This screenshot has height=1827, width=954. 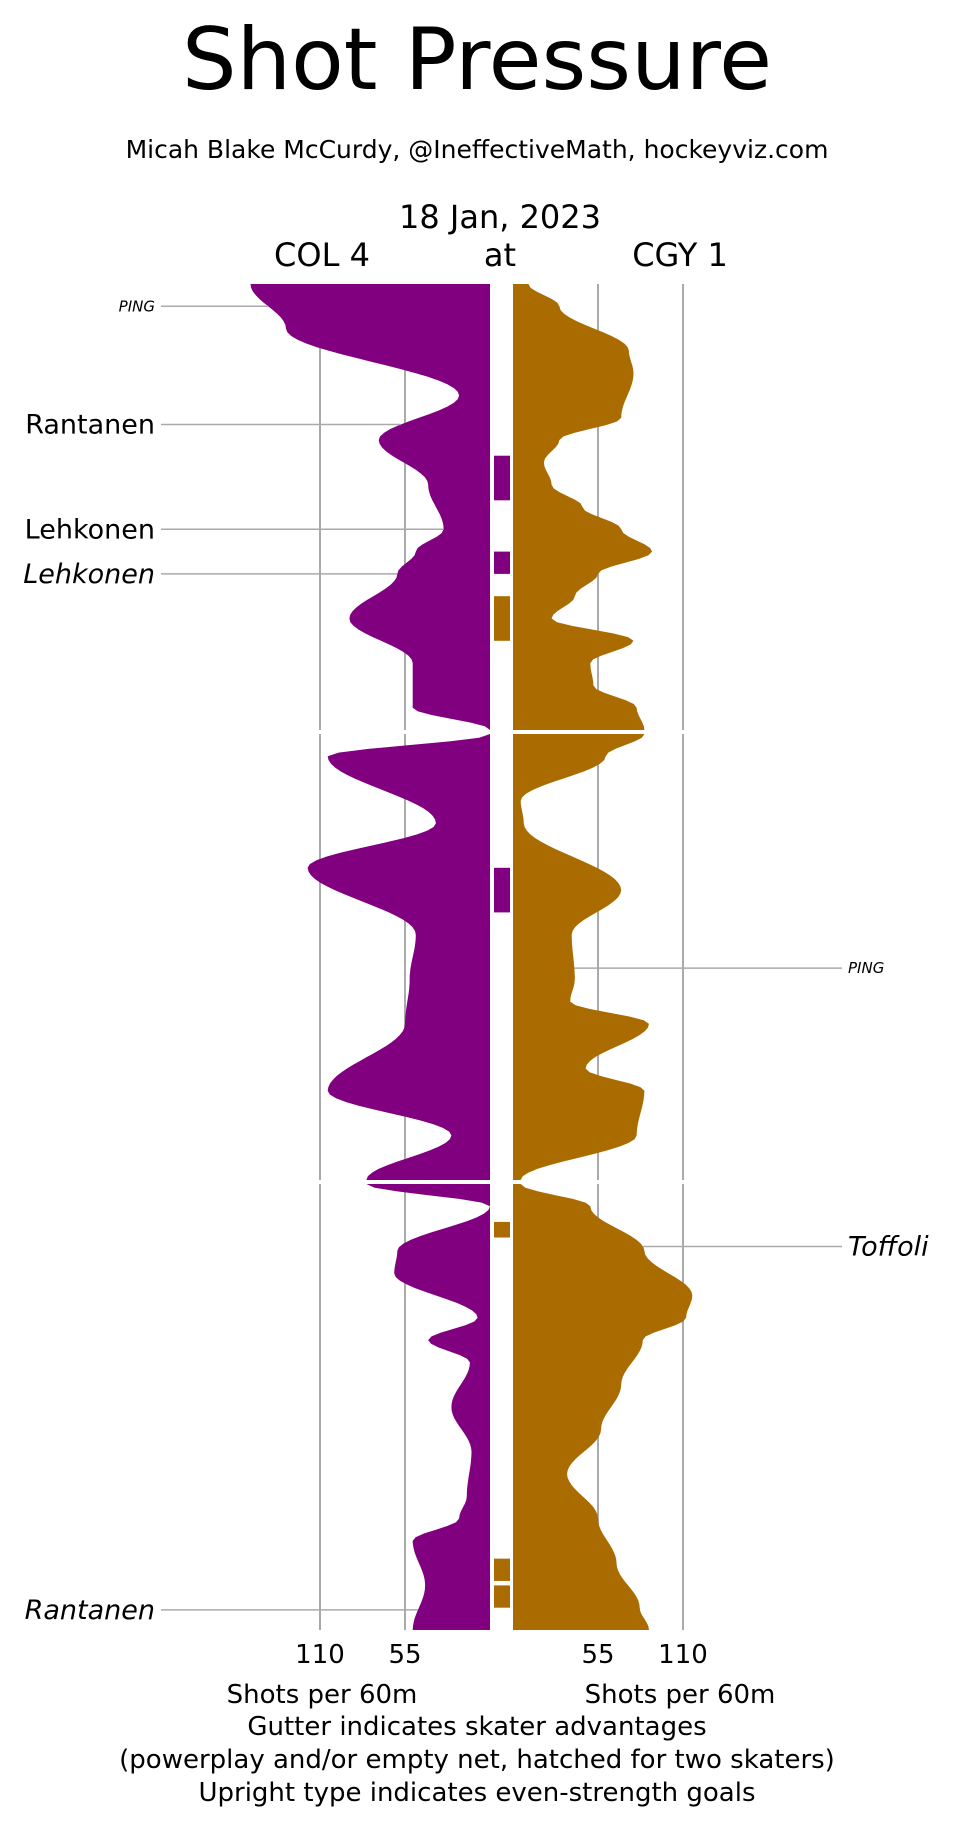 What do you see at coordinates (866, 968) in the screenshot?
I see `goal-label-5: PING` at bounding box center [866, 968].